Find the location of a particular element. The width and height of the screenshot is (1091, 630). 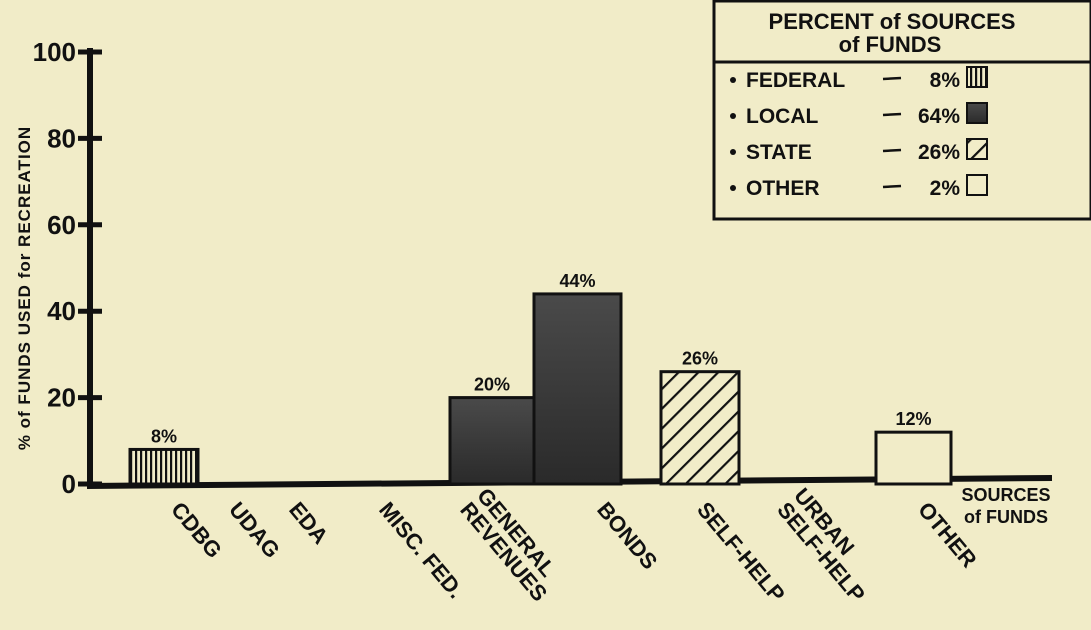

category-label-3: MISC. FED. is located at coordinates (421, 550).